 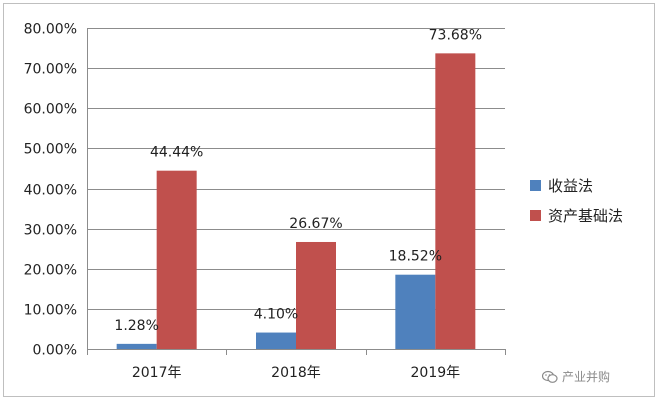 I want to click on data-label: 4.10%, so click(x=276, y=315).